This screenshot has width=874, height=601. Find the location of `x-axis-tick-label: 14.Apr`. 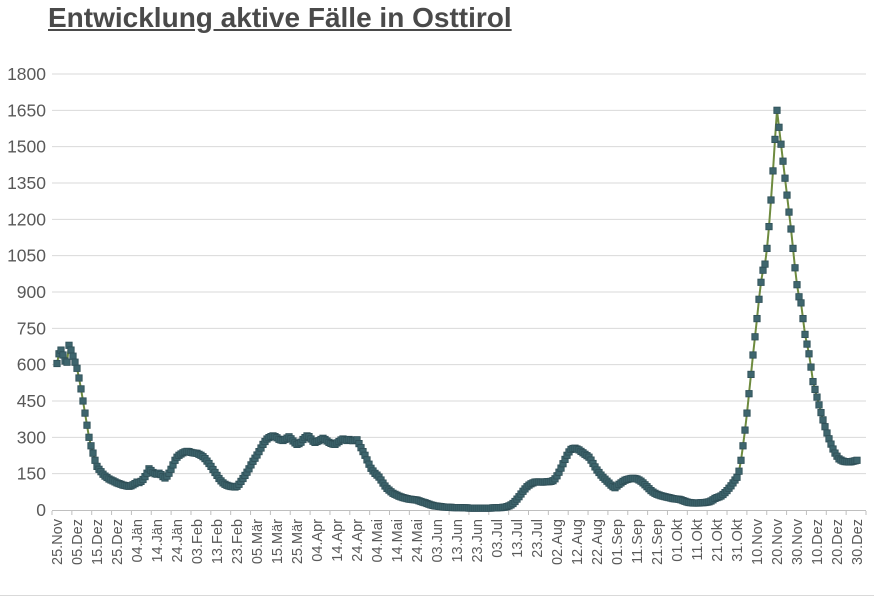

x-axis-tick-label: 14.Apr is located at coordinates (338, 540).